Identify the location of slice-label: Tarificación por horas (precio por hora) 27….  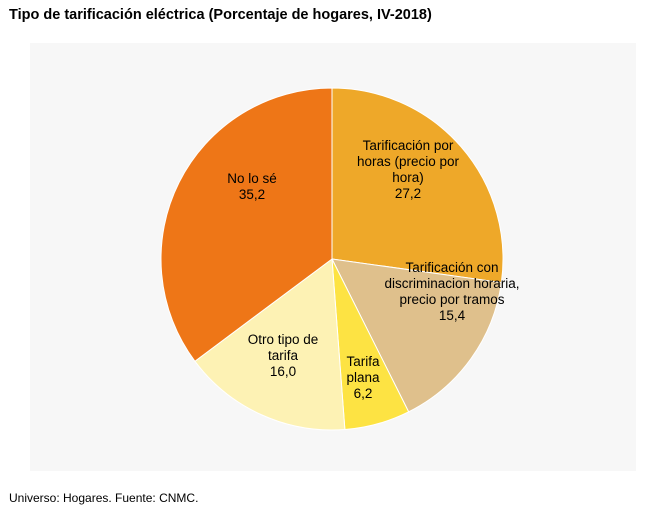
(408, 169).